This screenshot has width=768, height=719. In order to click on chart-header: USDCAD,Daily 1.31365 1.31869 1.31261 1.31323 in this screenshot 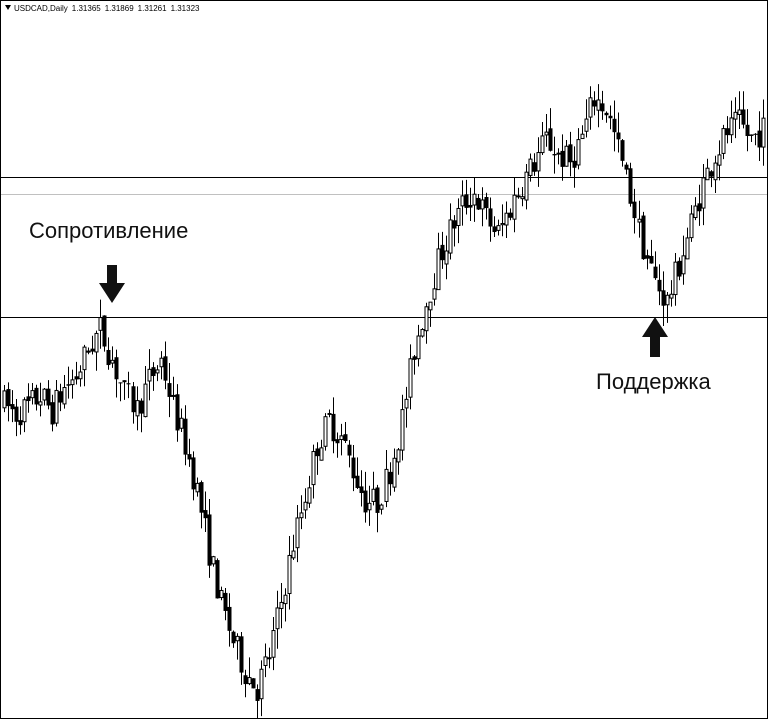, I will do `click(104, 8)`.